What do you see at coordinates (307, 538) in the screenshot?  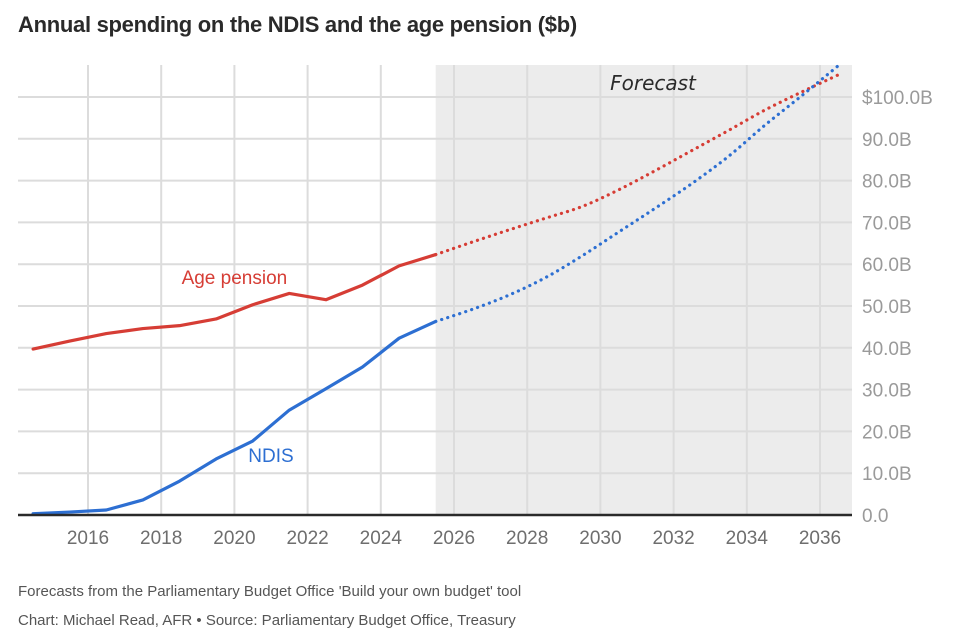 I see `x-tick-label: 2022` at bounding box center [307, 538].